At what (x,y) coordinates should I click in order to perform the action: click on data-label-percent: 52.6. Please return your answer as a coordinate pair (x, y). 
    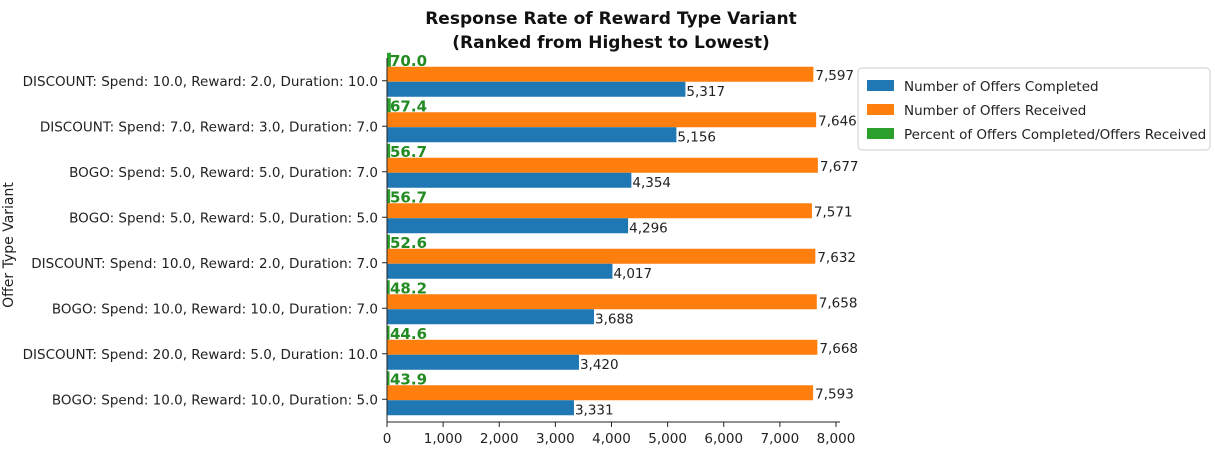
    Looking at the image, I should click on (408, 243).